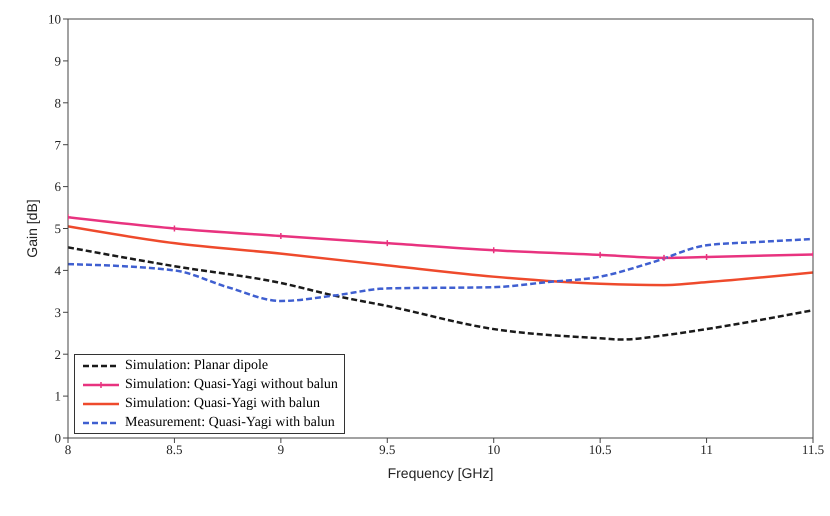  I want to click on y-tick-label: 5, so click(57, 228).